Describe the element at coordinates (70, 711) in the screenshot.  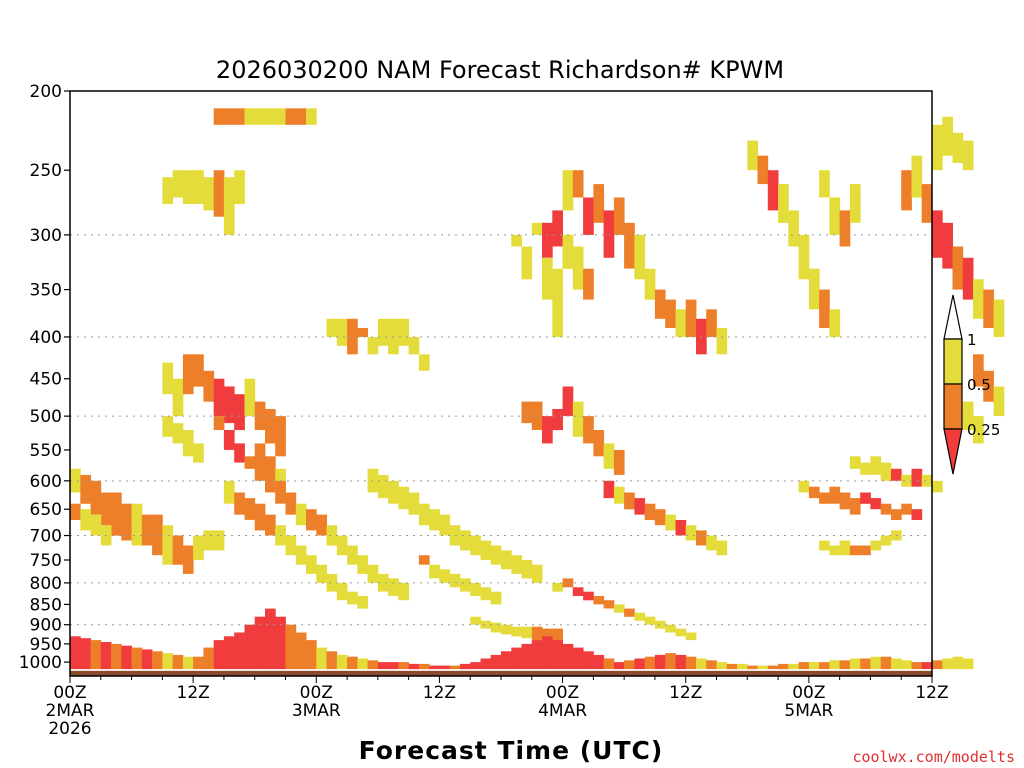
I see `x-tick-label: 2MAR` at that location.